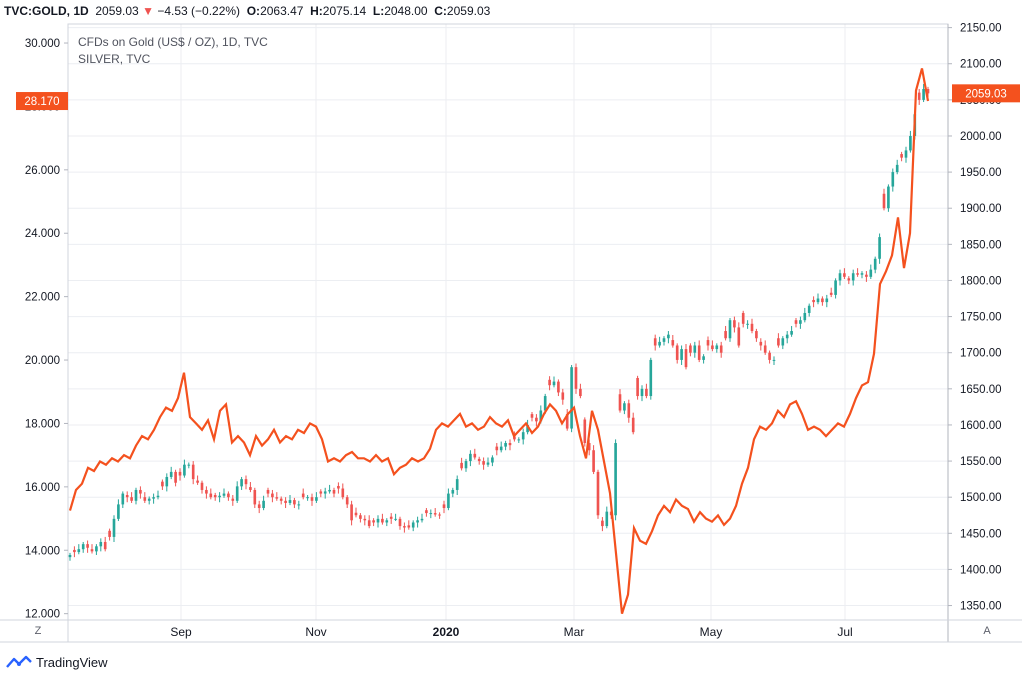  Describe the element at coordinates (981, 426) in the screenshot. I see `right-tick-label: 1600.00` at that location.